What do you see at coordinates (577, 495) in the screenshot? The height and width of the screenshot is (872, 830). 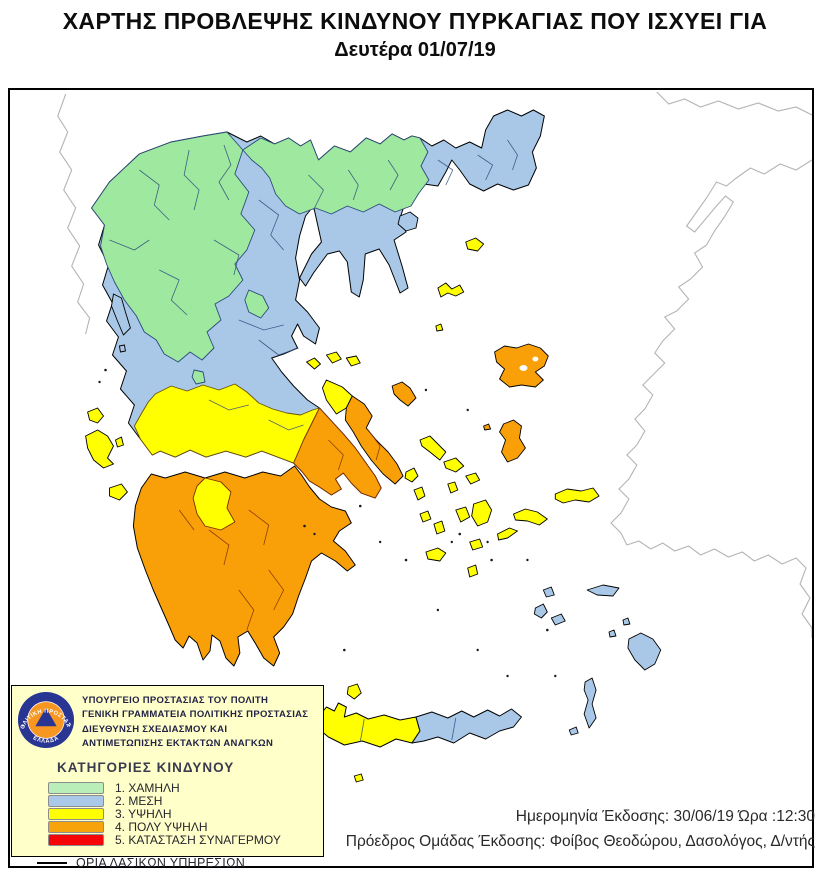 I see `region-samos` at bounding box center [577, 495].